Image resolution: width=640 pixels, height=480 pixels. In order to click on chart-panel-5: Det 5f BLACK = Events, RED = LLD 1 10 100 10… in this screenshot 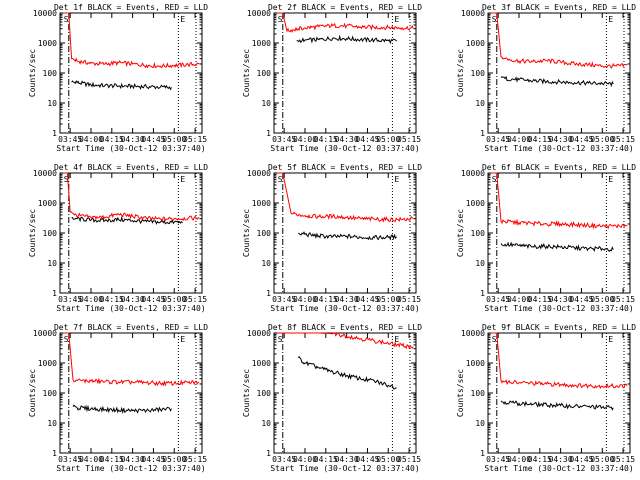, I will do `click(332, 238)`.